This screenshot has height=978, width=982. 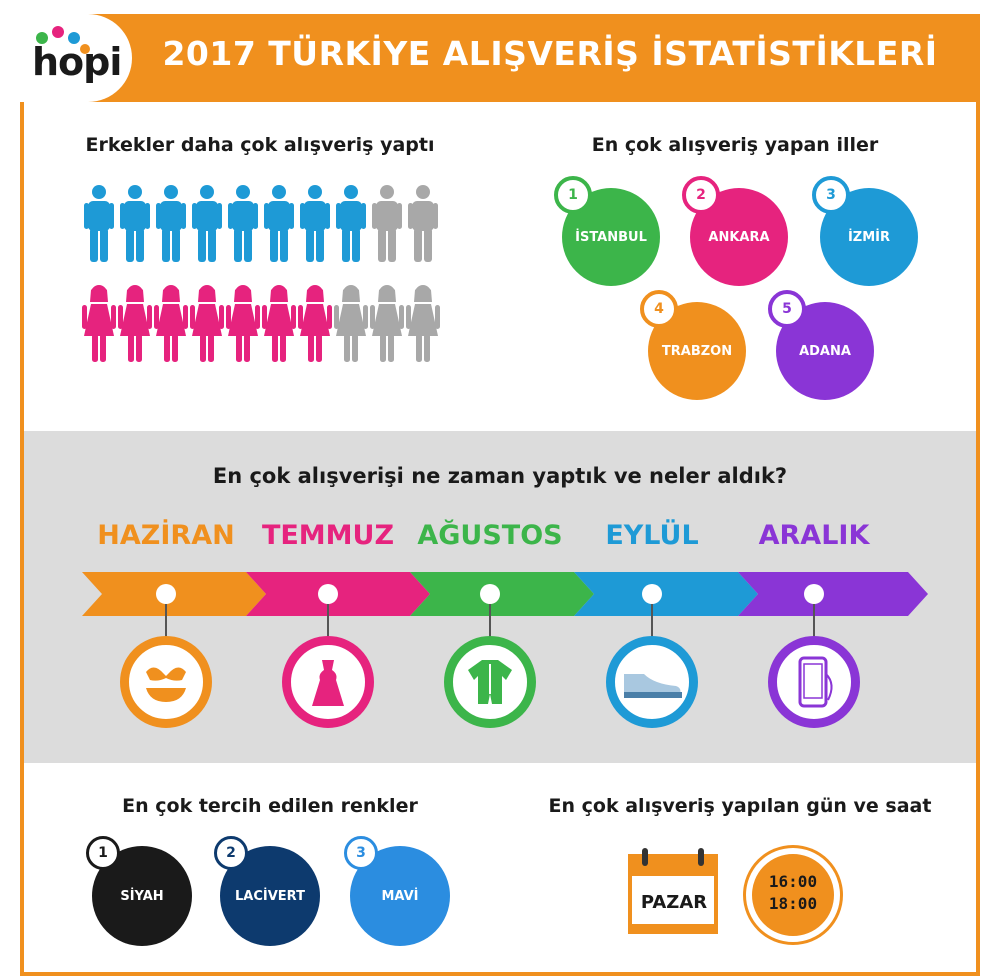 I want to click on color-rank-badge: 1, so click(x=103, y=853).